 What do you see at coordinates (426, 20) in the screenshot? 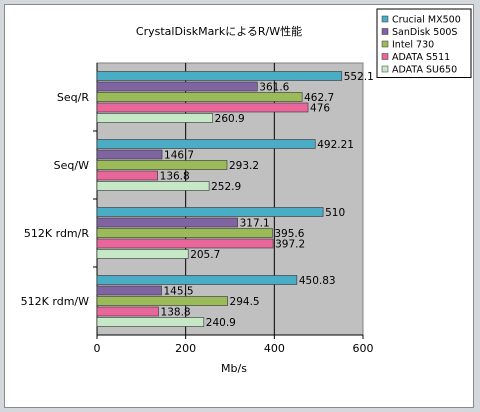
I see `legend-label-0: Crucial MX500` at bounding box center [426, 20].